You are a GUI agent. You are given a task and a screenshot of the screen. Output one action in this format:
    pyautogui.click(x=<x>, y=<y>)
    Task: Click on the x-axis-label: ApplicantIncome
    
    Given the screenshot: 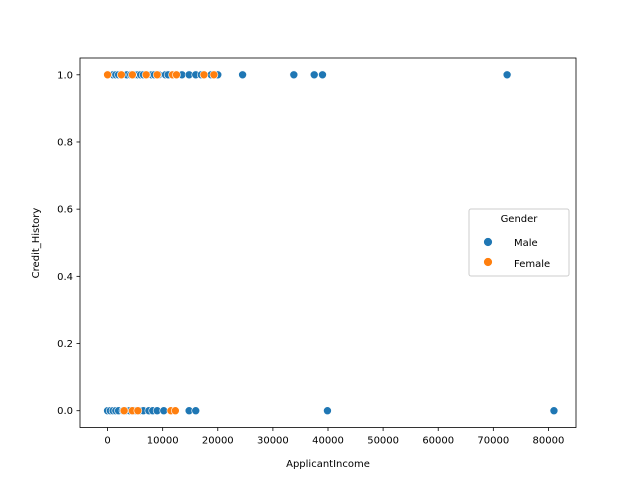 What is the action you would take?
    pyautogui.click(x=328, y=464)
    